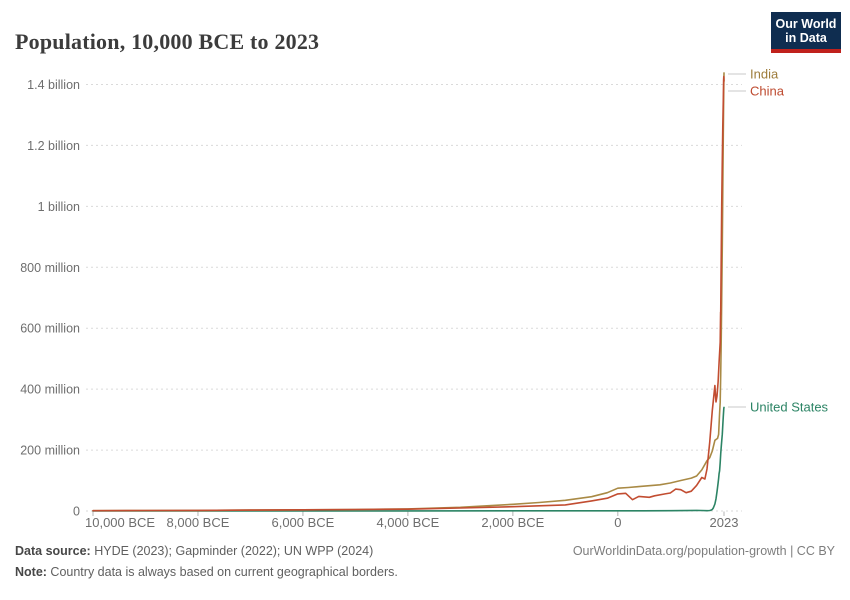 This screenshot has height=600, width=850. Describe the element at coordinates (806, 24) in the screenshot. I see `owid-logo-line1: Our World` at that location.